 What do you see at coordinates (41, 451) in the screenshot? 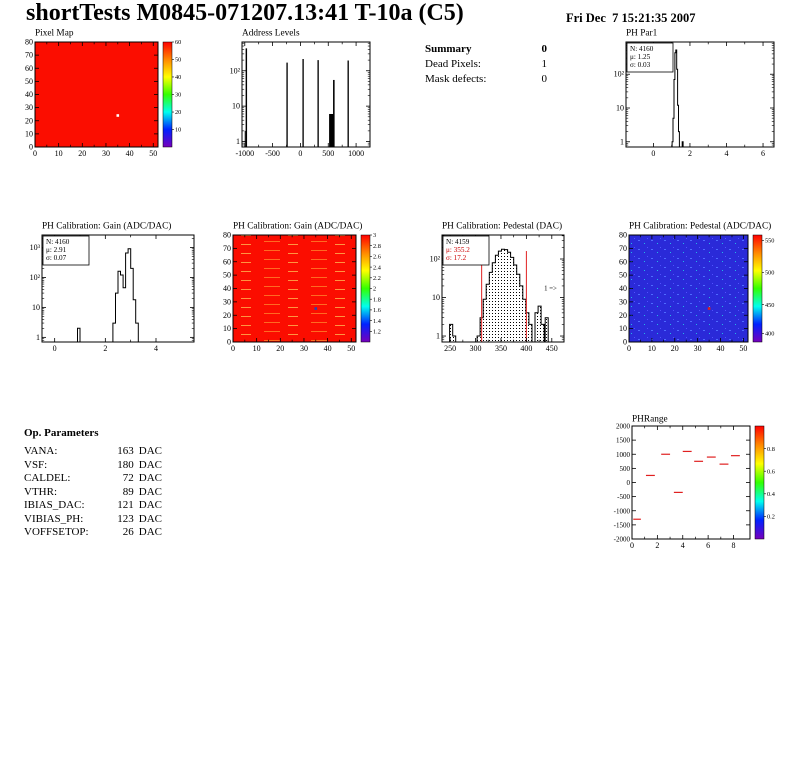
I see `op-parameter-label: VANA:` at bounding box center [41, 451].